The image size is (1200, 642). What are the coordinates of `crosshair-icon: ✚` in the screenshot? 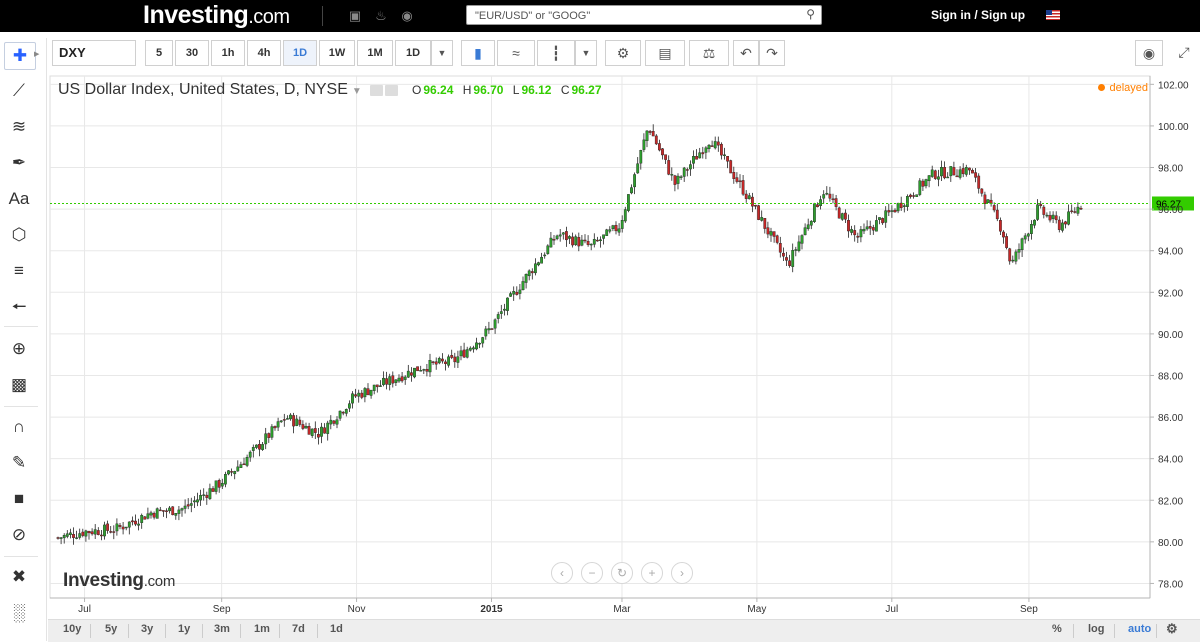 It's located at (20, 56).